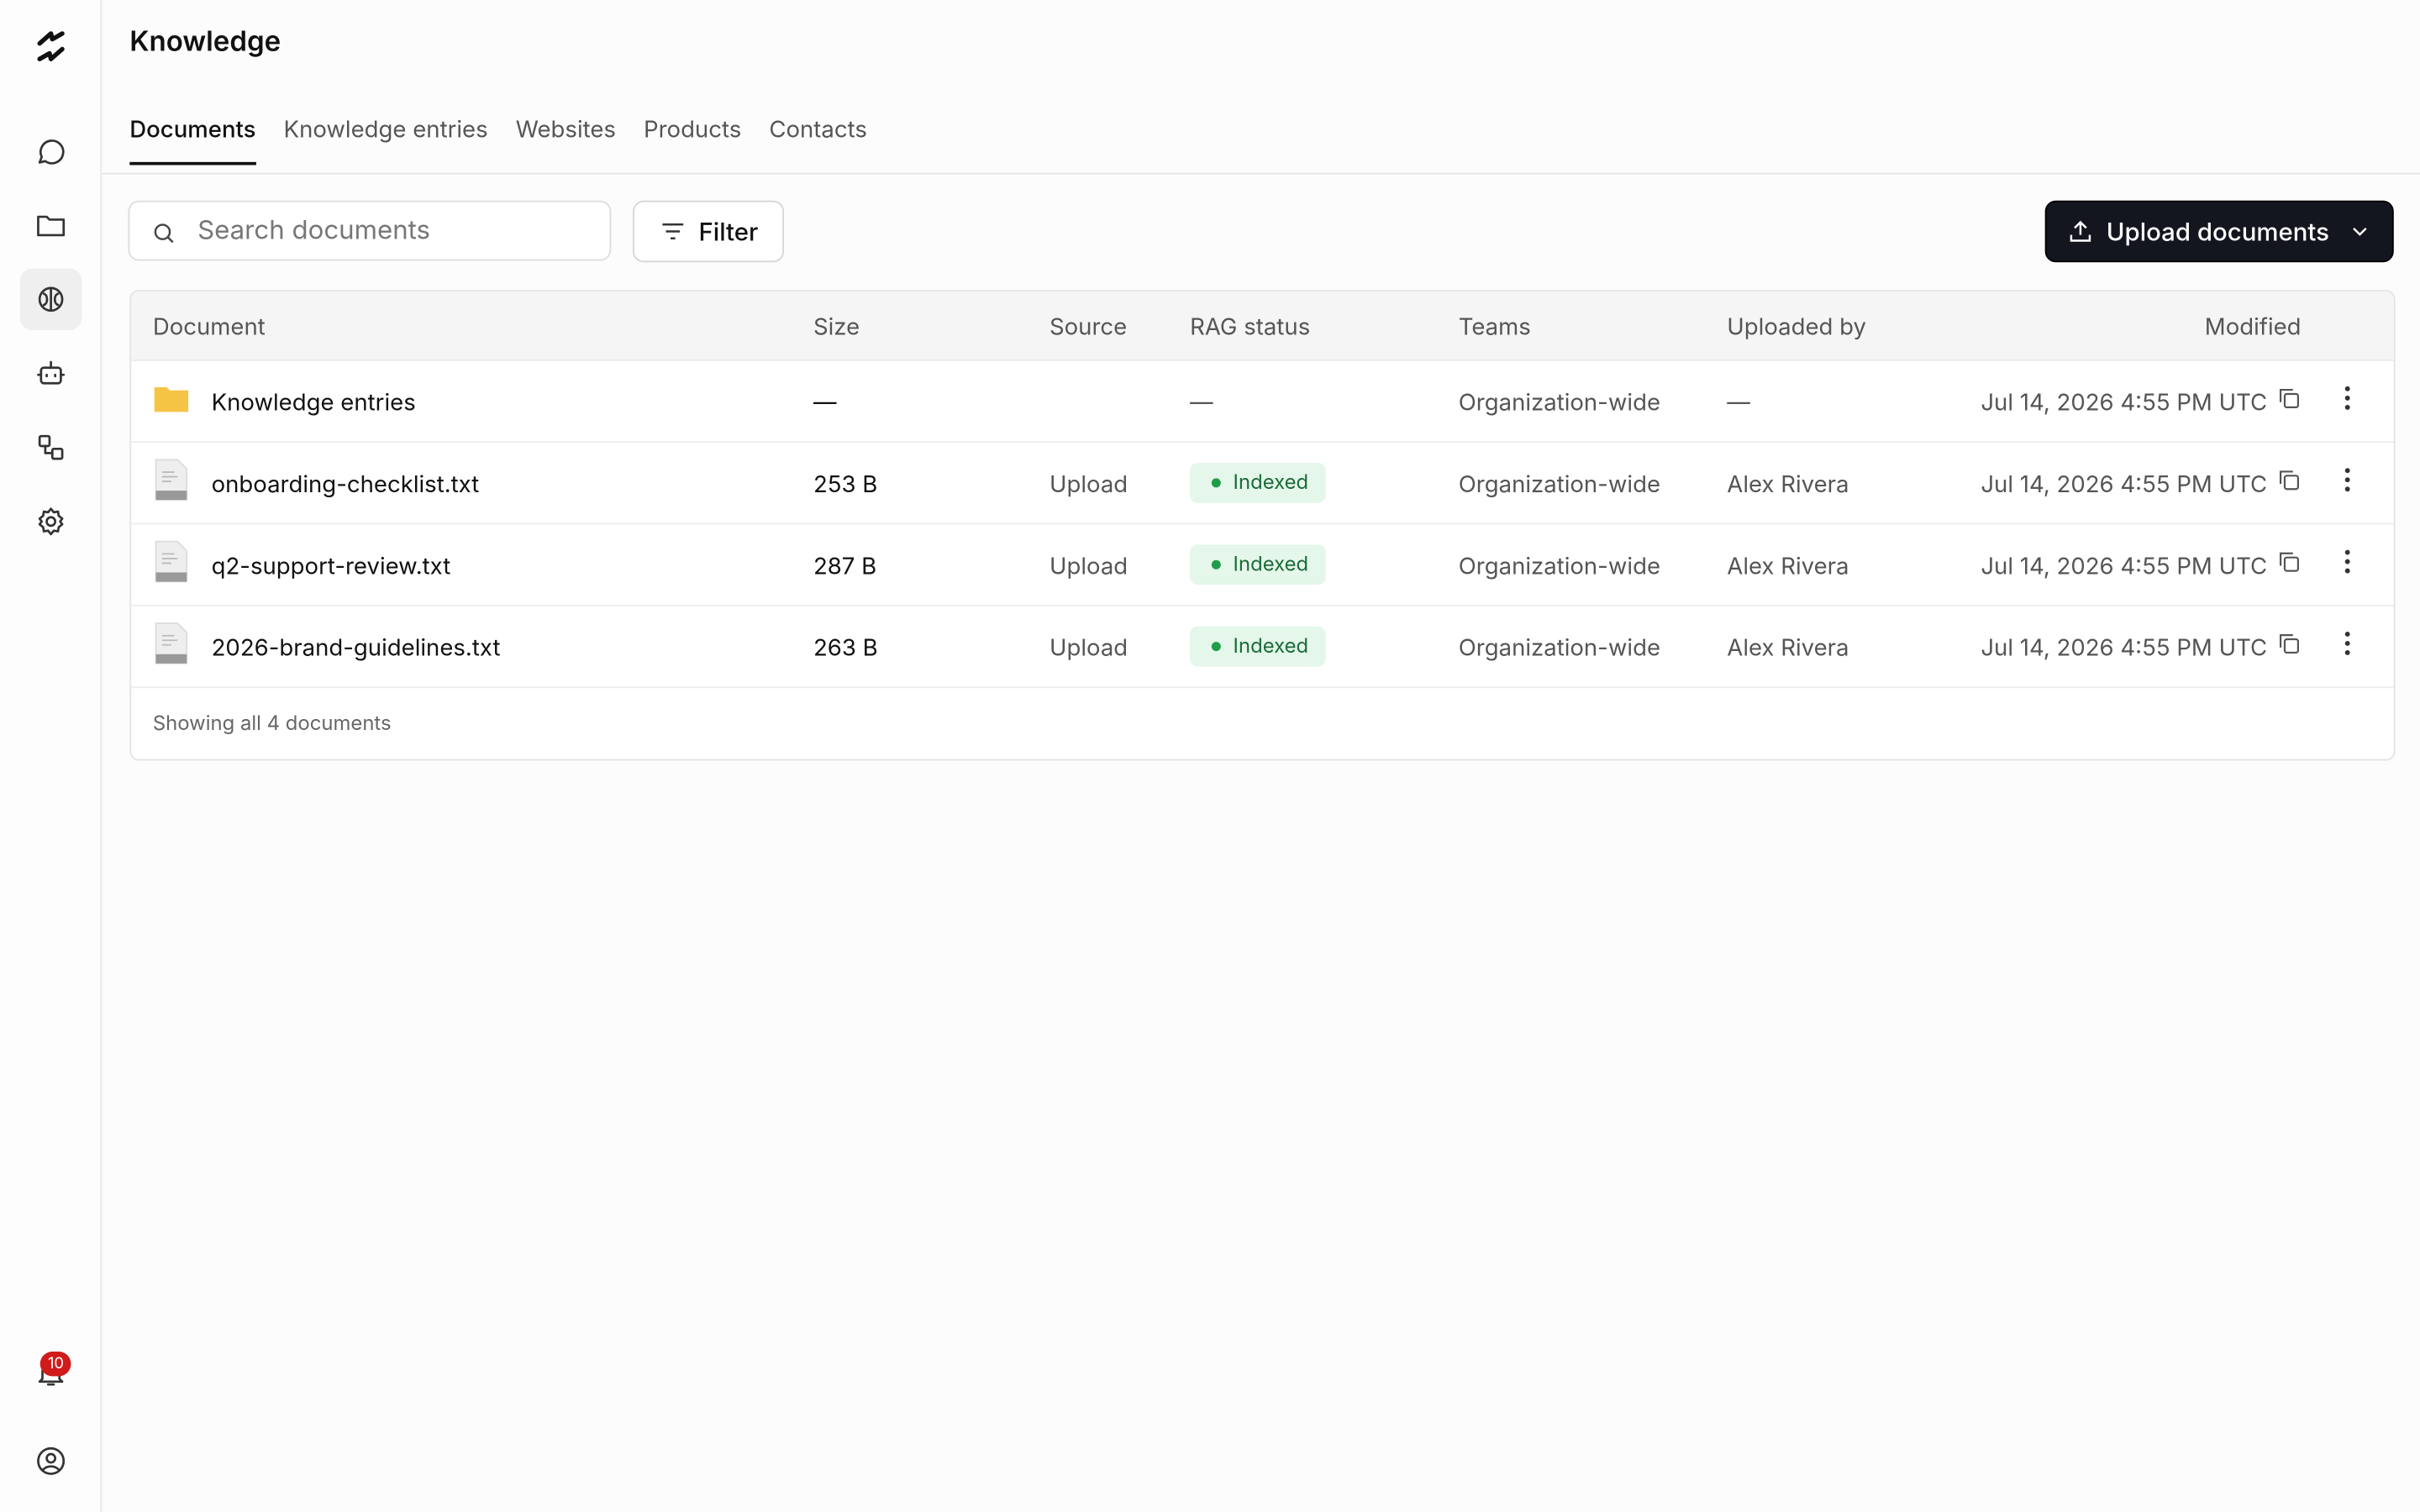  Describe the element at coordinates (51, 224) in the screenshot. I see `folder-nav` at that location.